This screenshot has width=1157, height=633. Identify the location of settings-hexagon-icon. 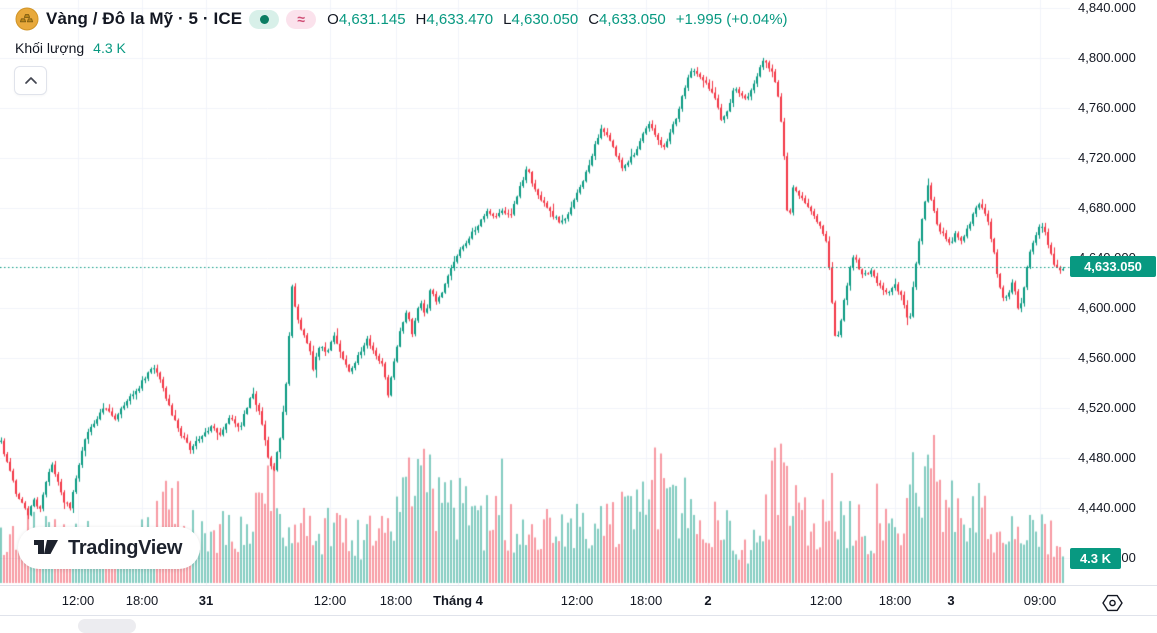
(1112, 603).